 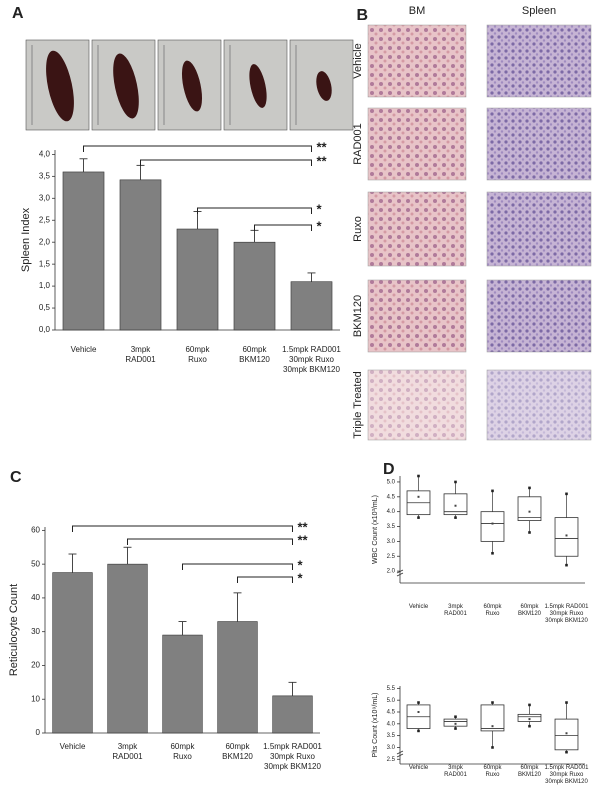 What do you see at coordinates (35, 597) in the screenshot?
I see `y-tick-label: 40` at bounding box center [35, 597].